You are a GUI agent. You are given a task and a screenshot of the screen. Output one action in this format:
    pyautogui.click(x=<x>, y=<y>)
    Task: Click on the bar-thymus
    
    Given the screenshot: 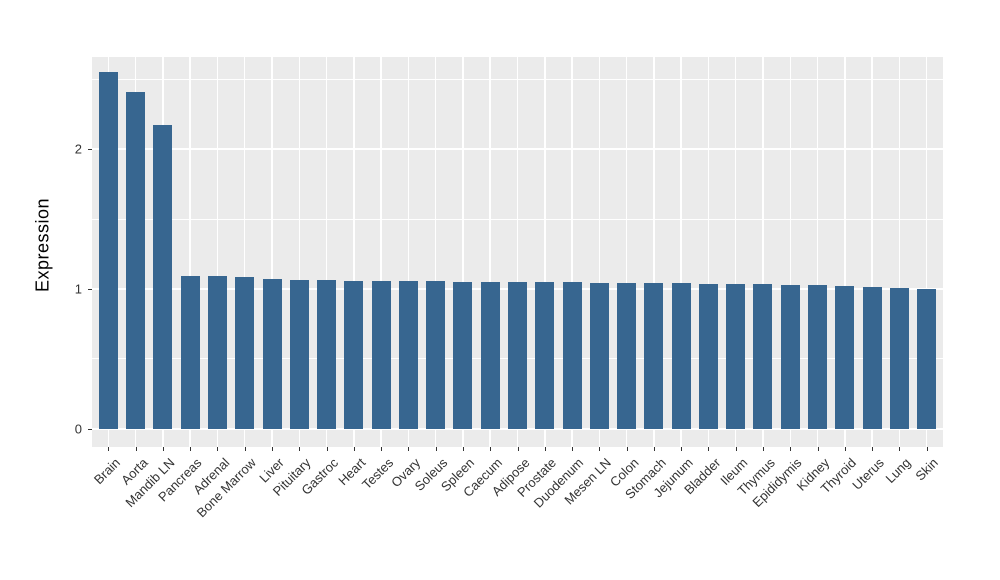 What is the action you would take?
    pyautogui.click(x=763, y=356)
    